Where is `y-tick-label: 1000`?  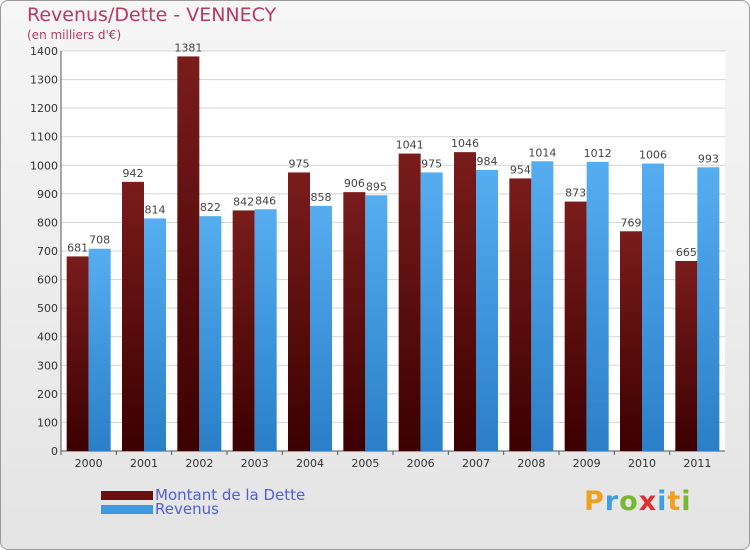
y-tick-label: 1000 is located at coordinates (44, 165).